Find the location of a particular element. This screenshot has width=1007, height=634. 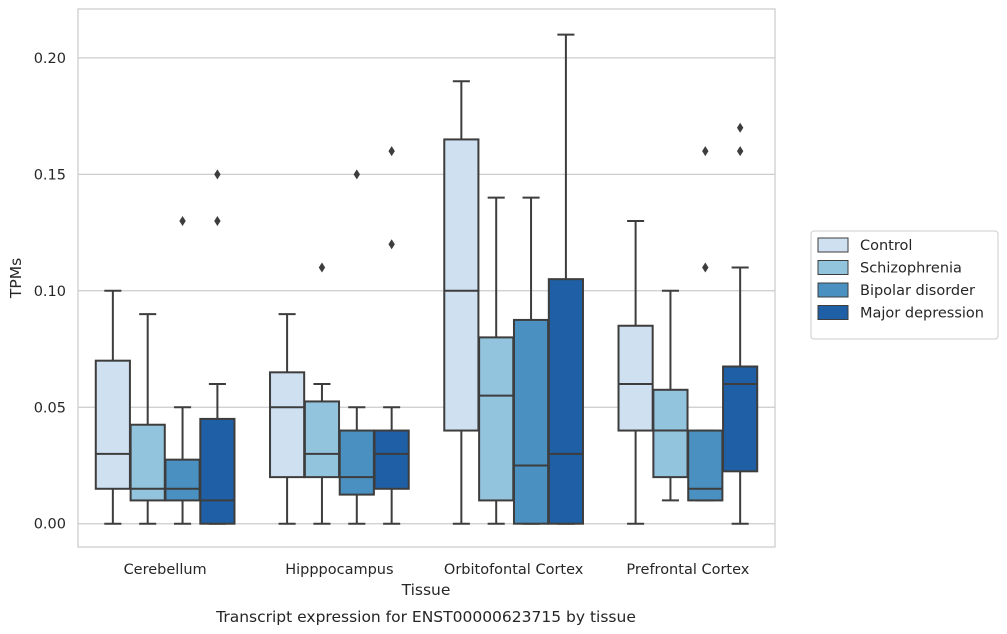

y-axis-label: TPMs is located at coordinates (16, 278).